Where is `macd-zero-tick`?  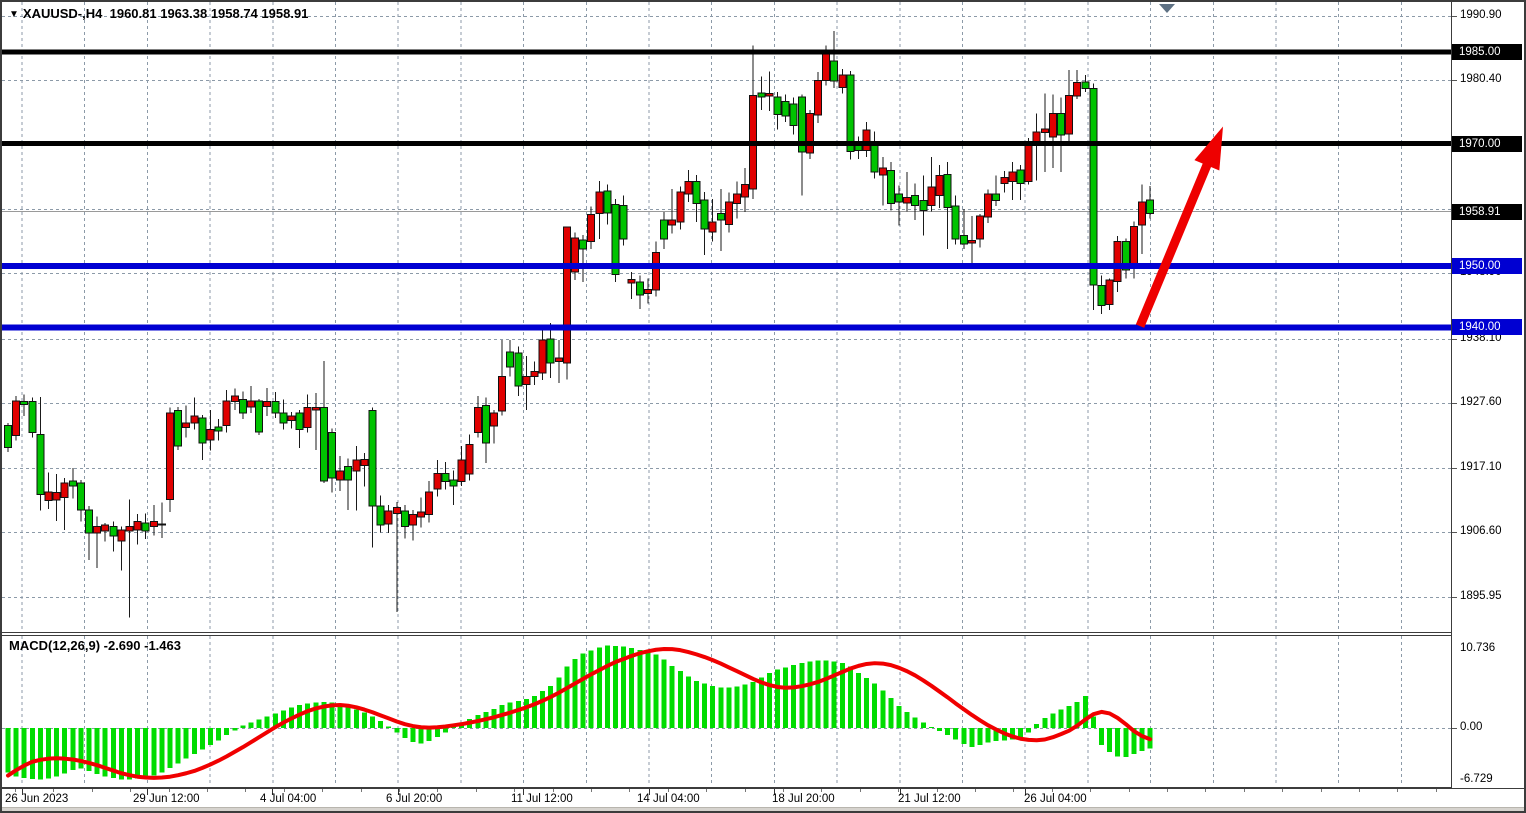
macd-zero-tick is located at coordinates (1454, 728).